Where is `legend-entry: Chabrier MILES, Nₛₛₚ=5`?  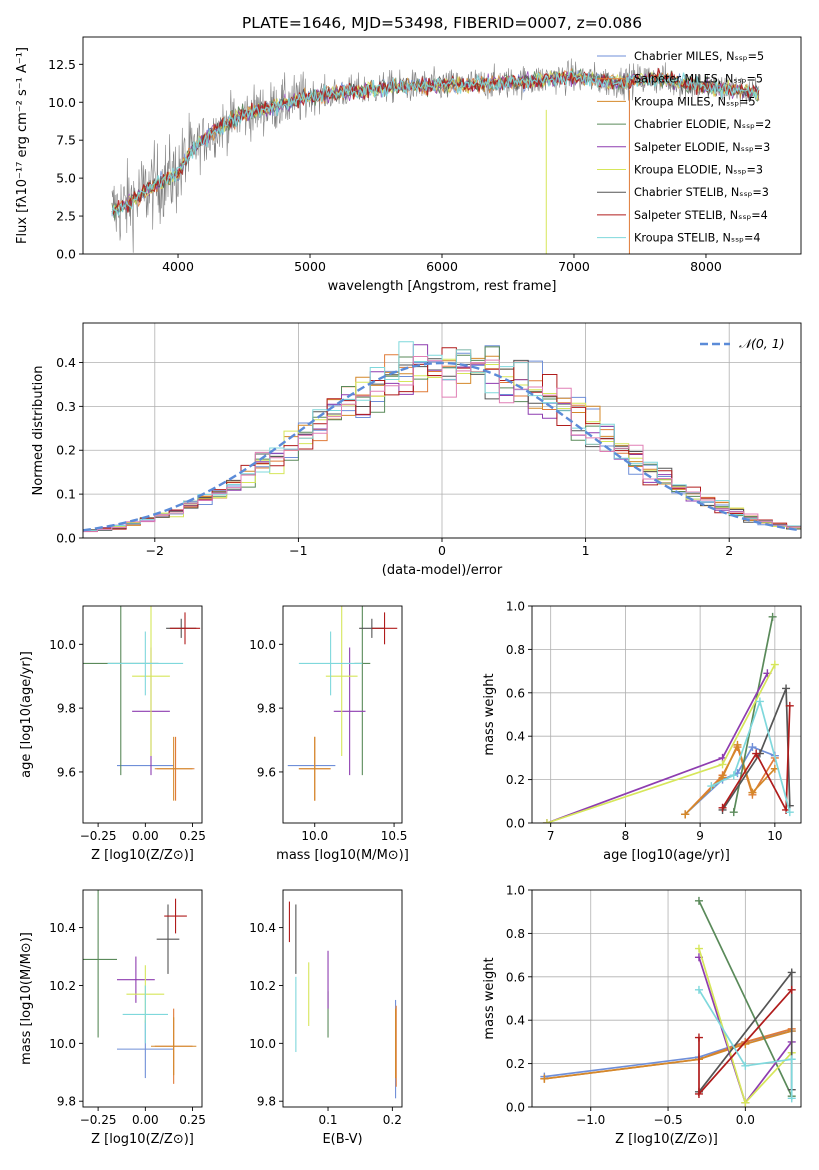
legend-entry: Chabrier MILES, Nₛₛₚ=5 is located at coordinates (699, 56).